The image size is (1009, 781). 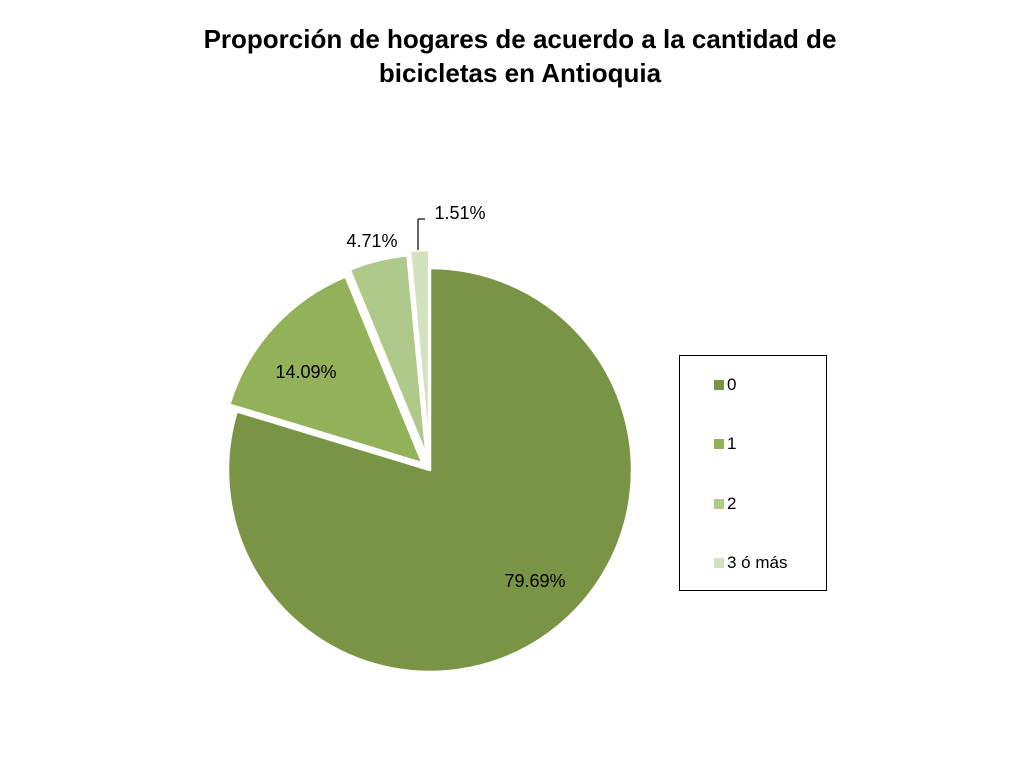 What do you see at coordinates (459, 213) in the screenshot?
I see `data-label-3: 1.51%` at bounding box center [459, 213].